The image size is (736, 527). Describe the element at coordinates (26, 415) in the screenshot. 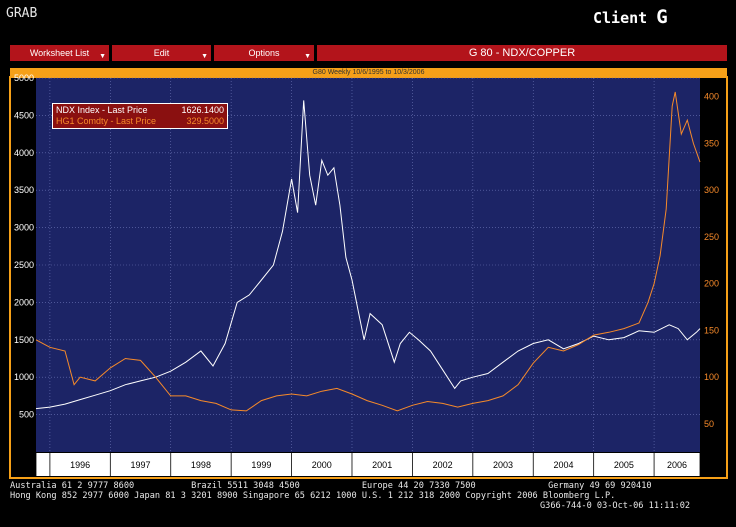

I see `left-tick-label: 500` at that location.